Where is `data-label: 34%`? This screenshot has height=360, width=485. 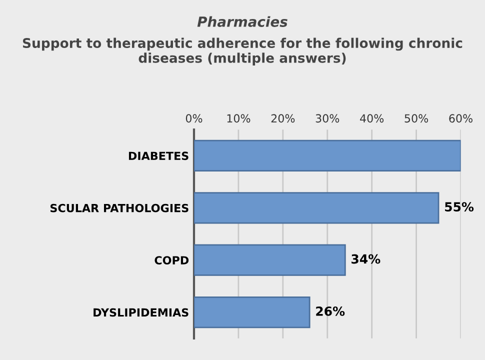
data-label: 34% is located at coordinates (366, 259).